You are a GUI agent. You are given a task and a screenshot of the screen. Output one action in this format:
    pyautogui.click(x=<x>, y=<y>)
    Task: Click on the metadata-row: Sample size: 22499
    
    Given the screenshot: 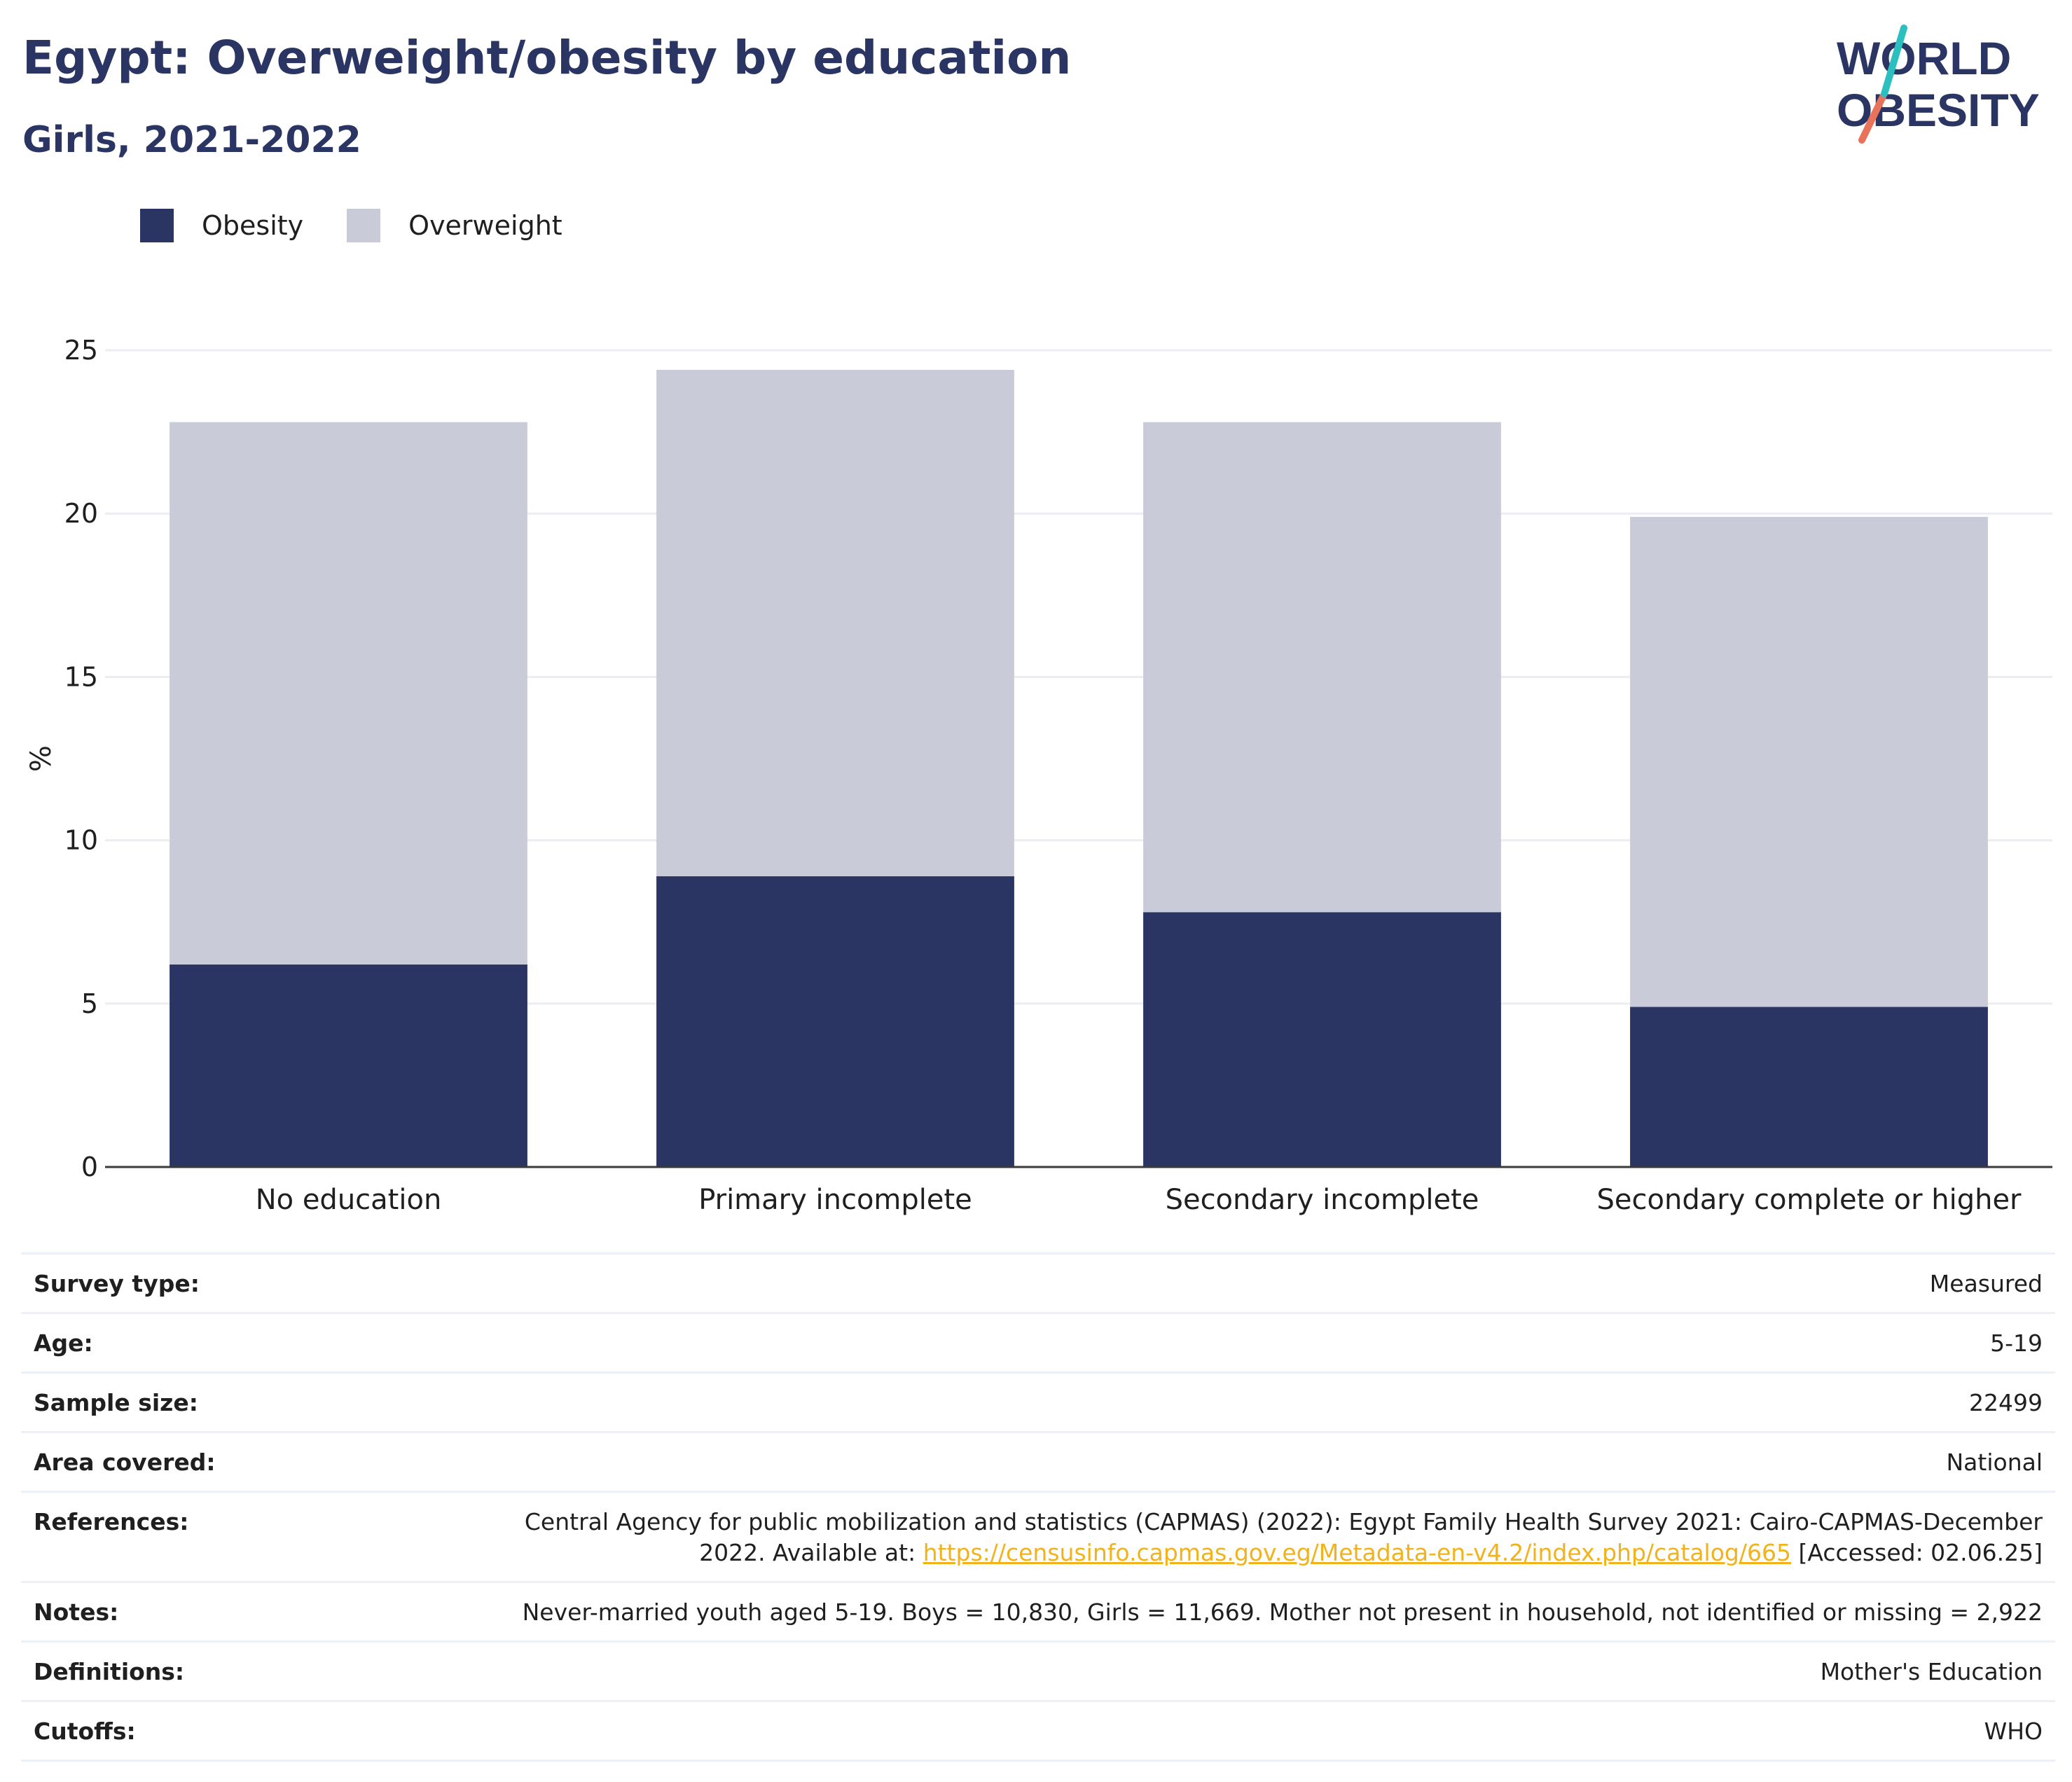 What is the action you would take?
    pyautogui.click(x=1038, y=1402)
    